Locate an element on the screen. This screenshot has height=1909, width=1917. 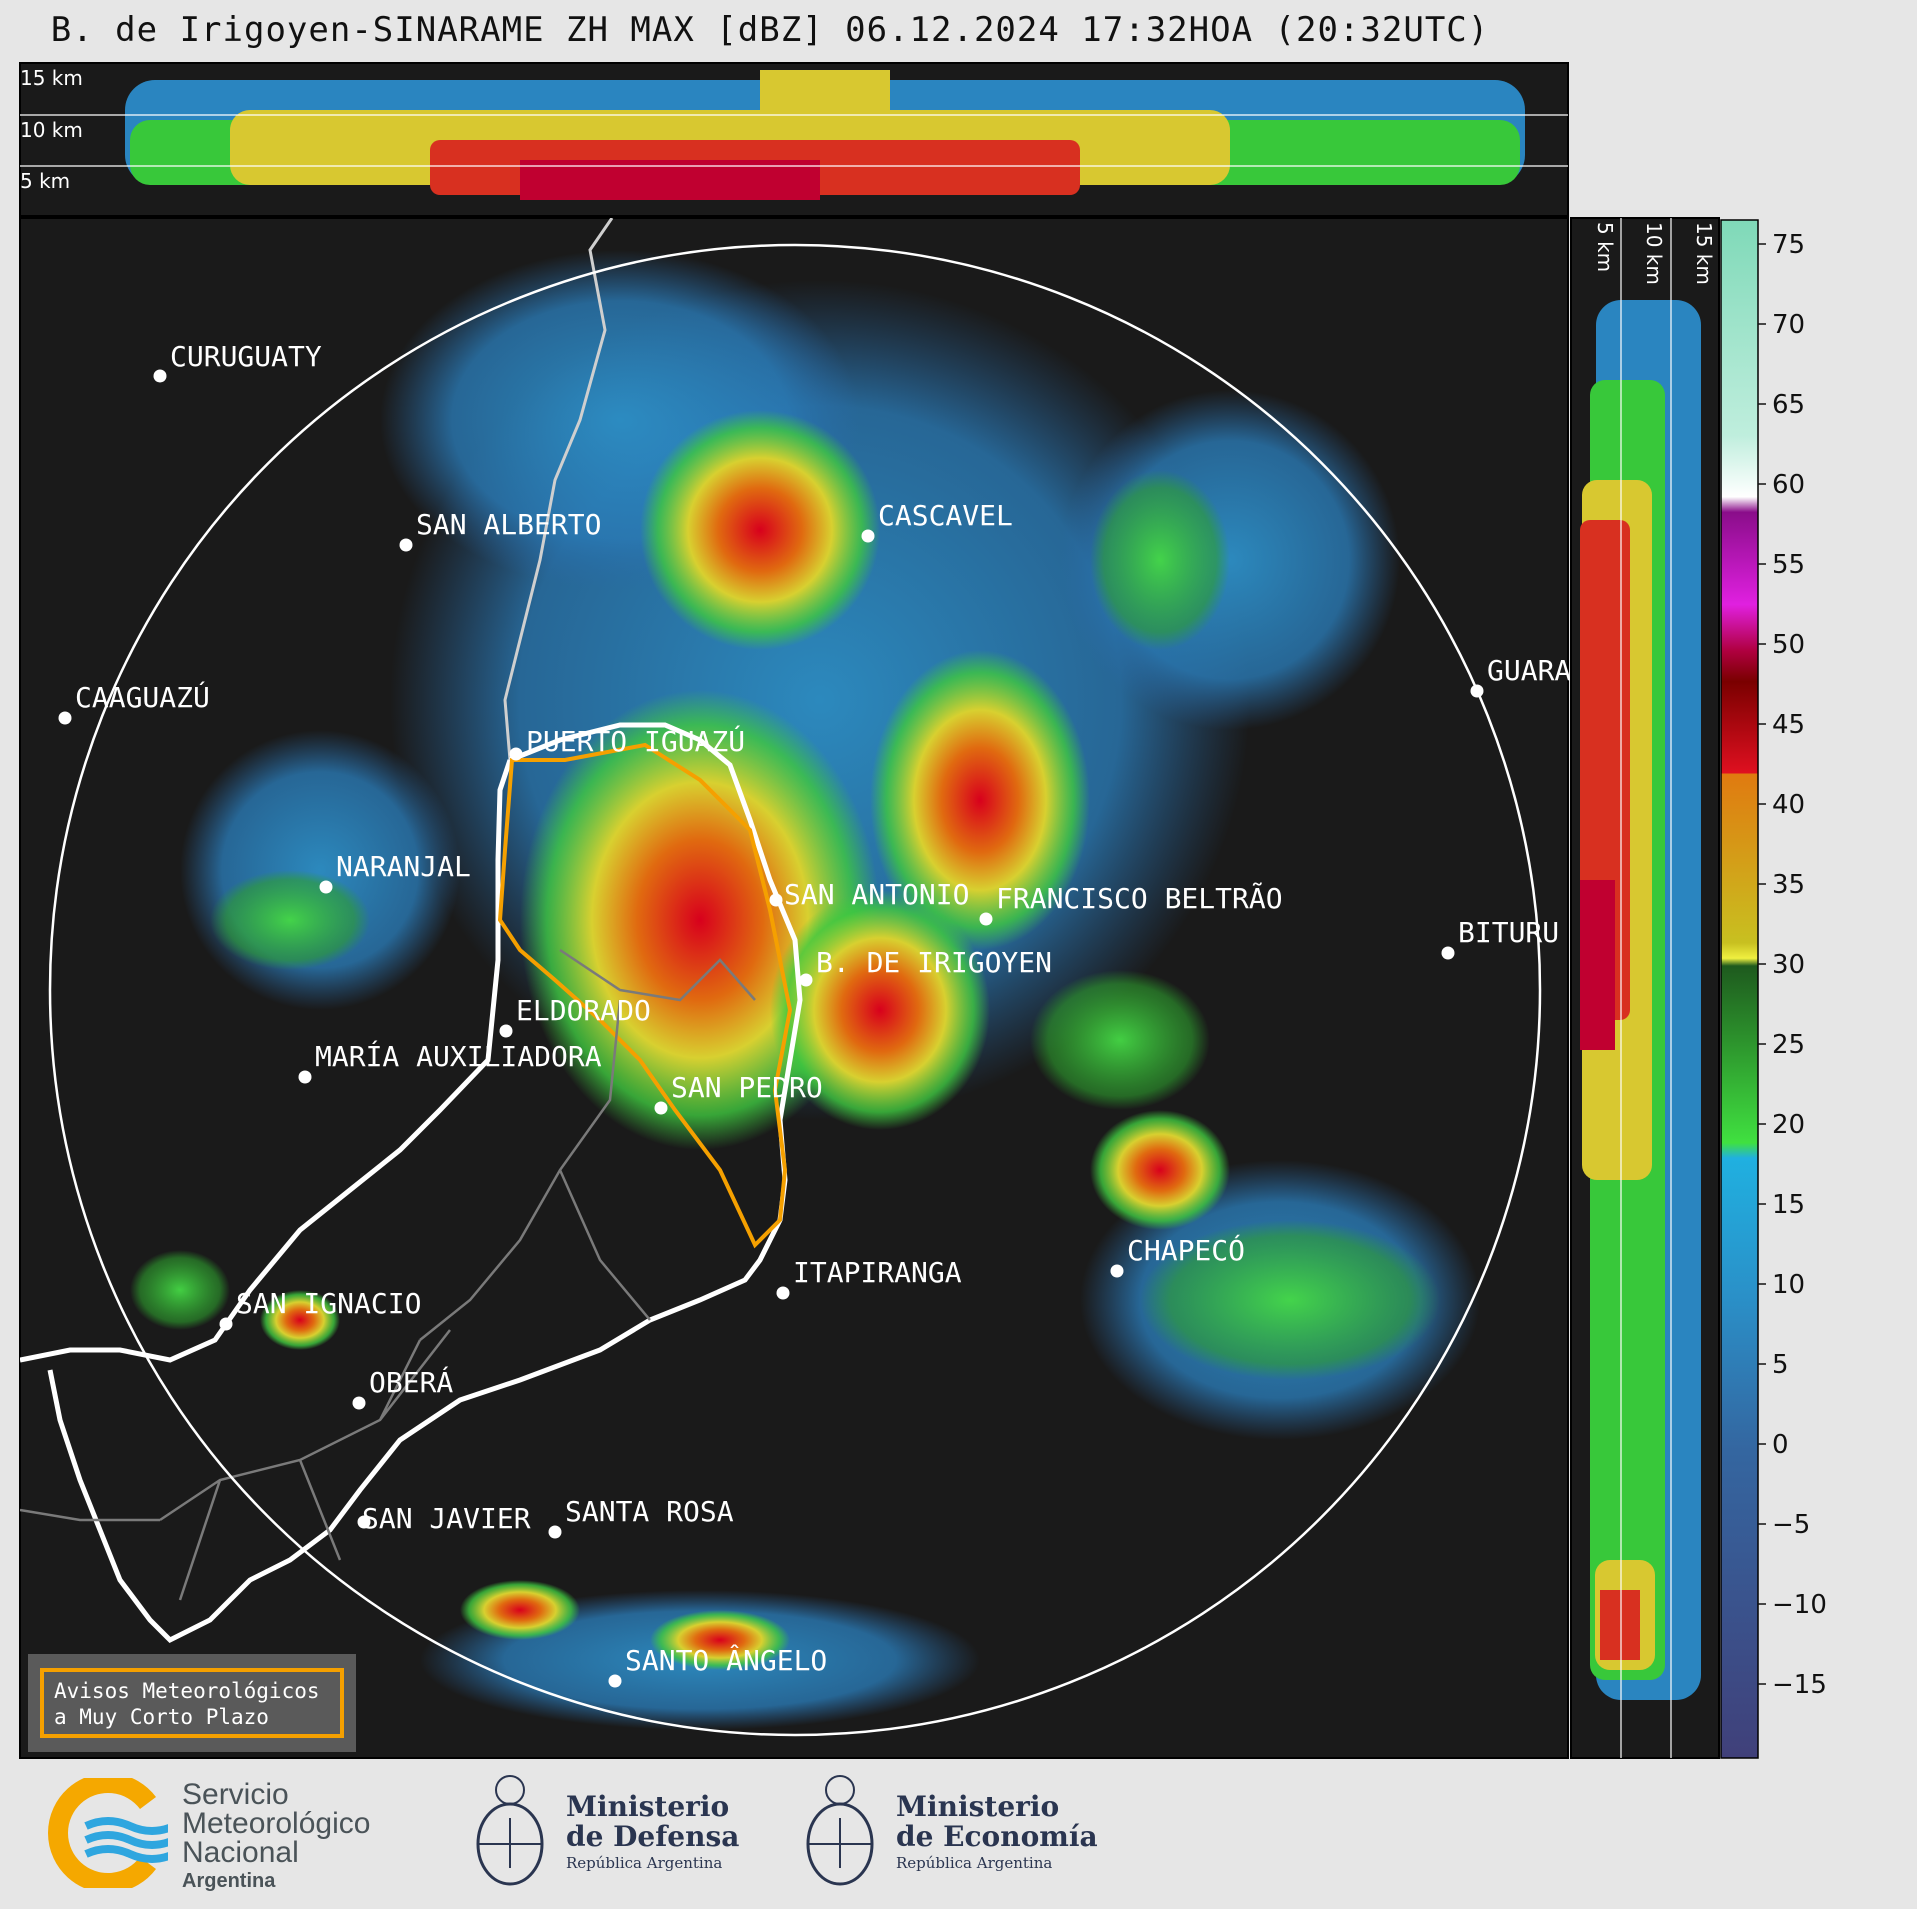
smn-logo is located at coordinates (112, 1833).